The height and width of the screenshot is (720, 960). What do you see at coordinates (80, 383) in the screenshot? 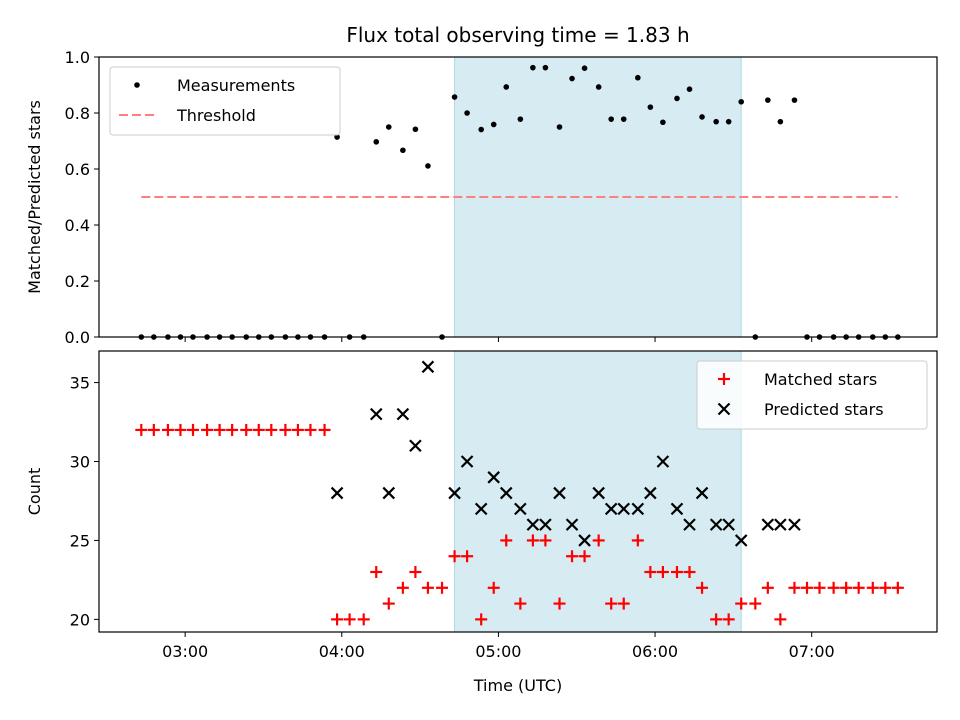
I see `y-tick-label: 35` at bounding box center [80, 383].